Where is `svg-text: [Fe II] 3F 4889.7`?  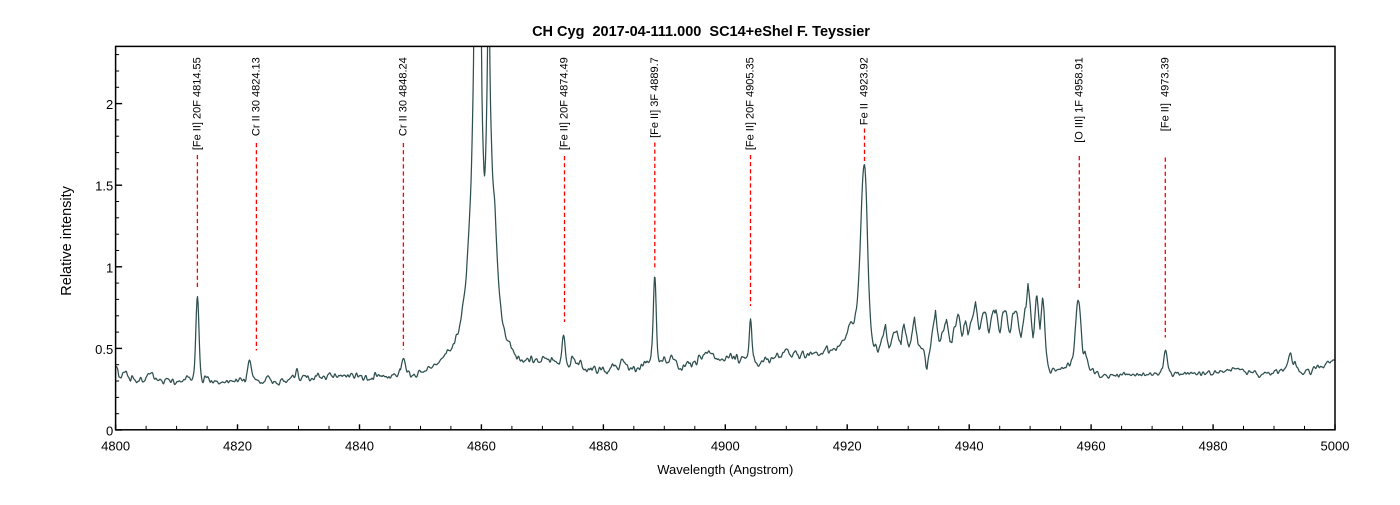 svg-text: [Fe II] 3F 4889.7 is located at coordinates (655, 97).